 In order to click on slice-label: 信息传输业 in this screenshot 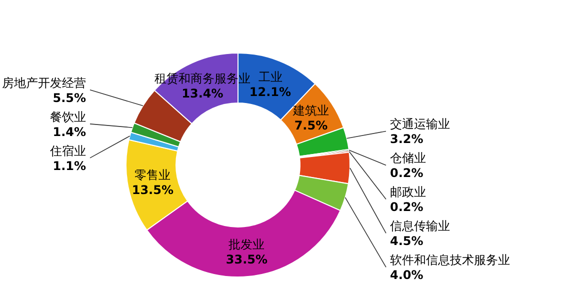, I will do `click(420, 226)`.